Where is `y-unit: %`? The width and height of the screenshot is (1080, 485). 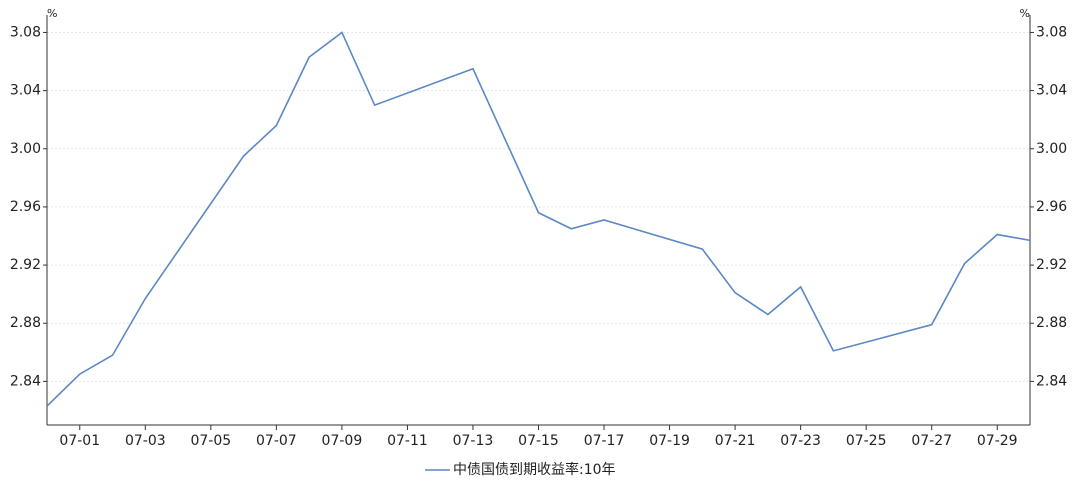 y-unit: % is located at coordinates (52, 13).